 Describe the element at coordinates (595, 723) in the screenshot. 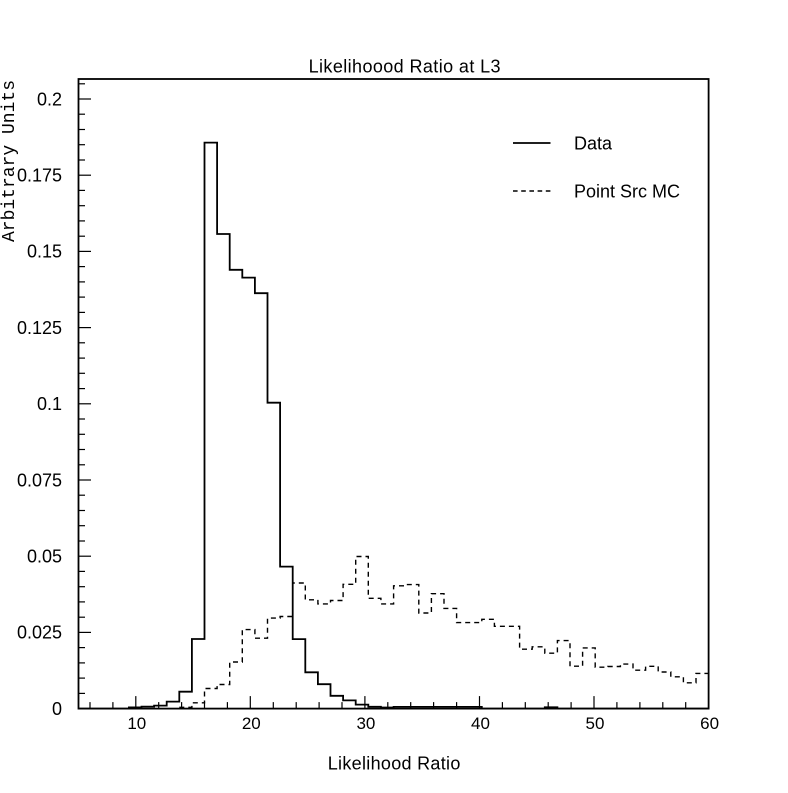

I see `svg-text: 50` at that location.